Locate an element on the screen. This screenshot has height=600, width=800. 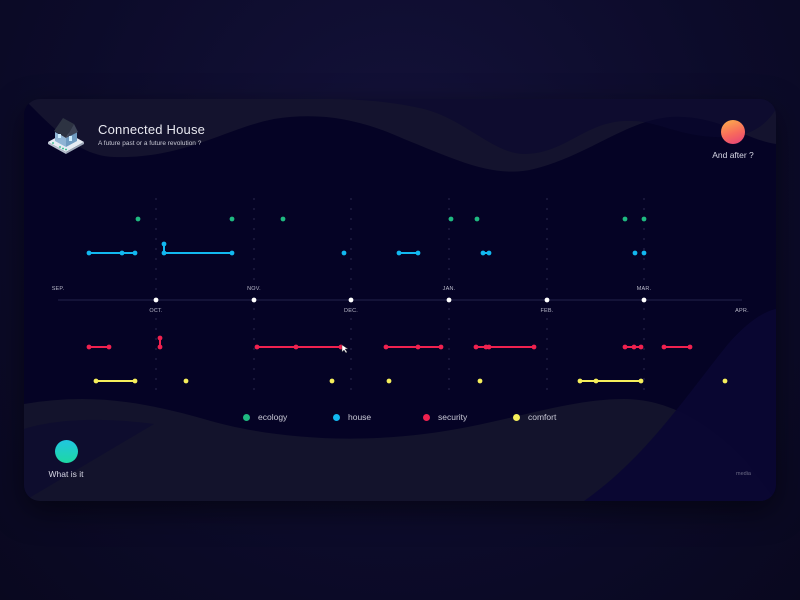
month-label: DEC. is located at coordinates (351, 311).